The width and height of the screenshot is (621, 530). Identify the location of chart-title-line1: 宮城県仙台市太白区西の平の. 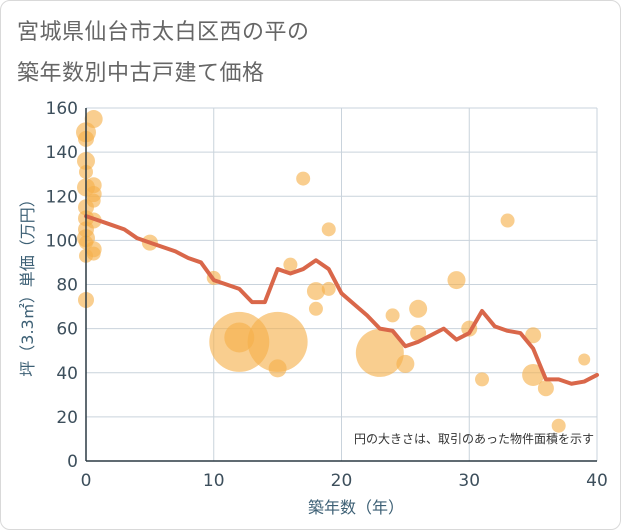
(163, 32).